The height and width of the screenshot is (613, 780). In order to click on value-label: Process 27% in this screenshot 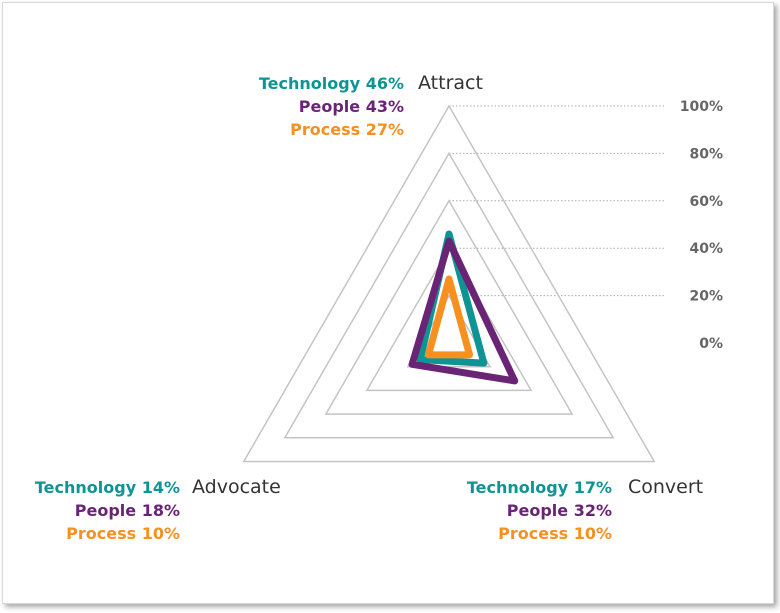, I will do `click(347, 129)`.